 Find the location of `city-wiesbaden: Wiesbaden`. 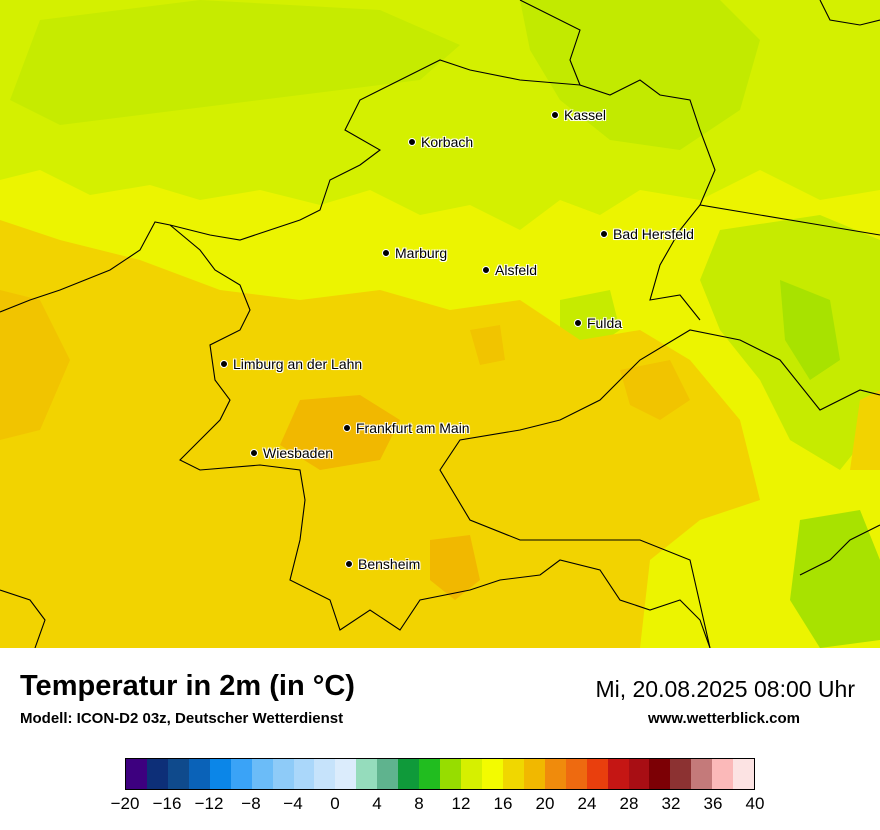

city-wiesbaden: Wiesbaden is located at coordinates (291, 453).